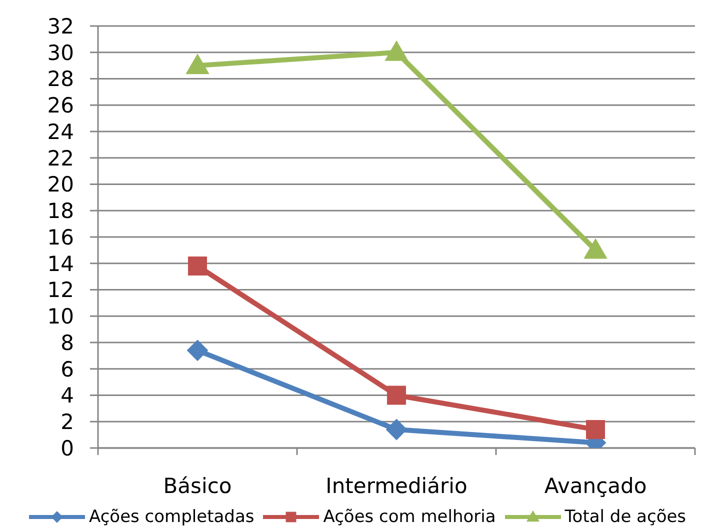  Describe the element at coordinates (397, 486) in the screenshot. I see `x-tick-label: Intermediário` at that location.